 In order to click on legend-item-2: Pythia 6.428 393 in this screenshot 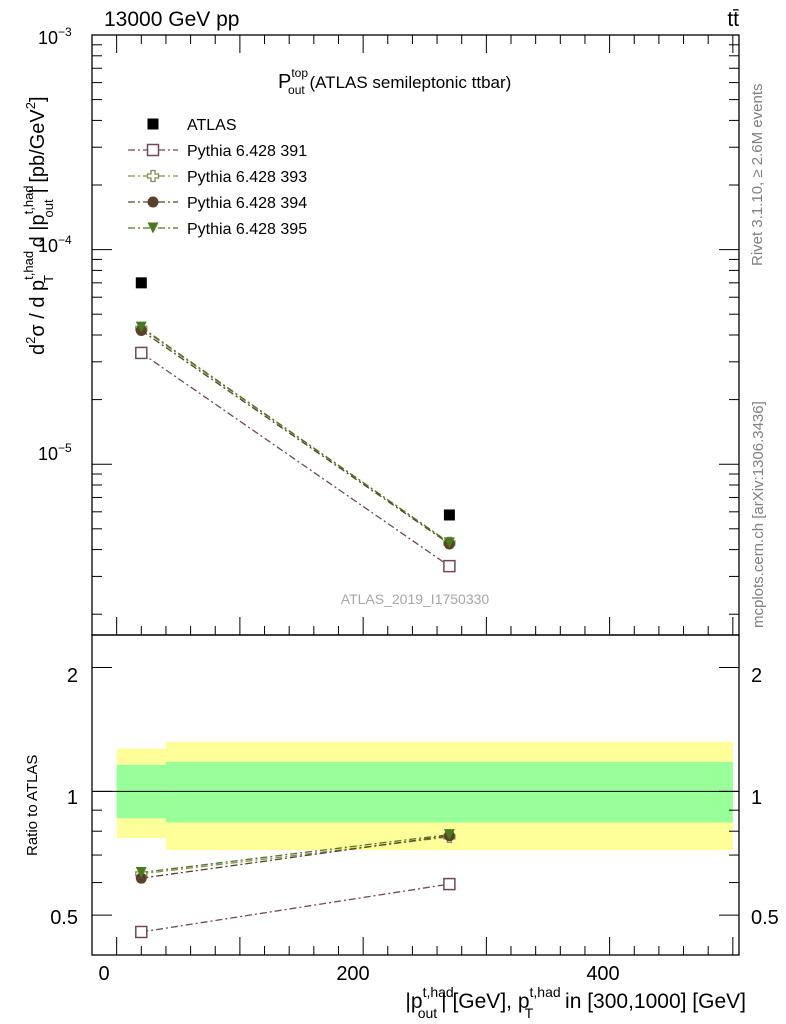, I will do `click(217, 177)`.